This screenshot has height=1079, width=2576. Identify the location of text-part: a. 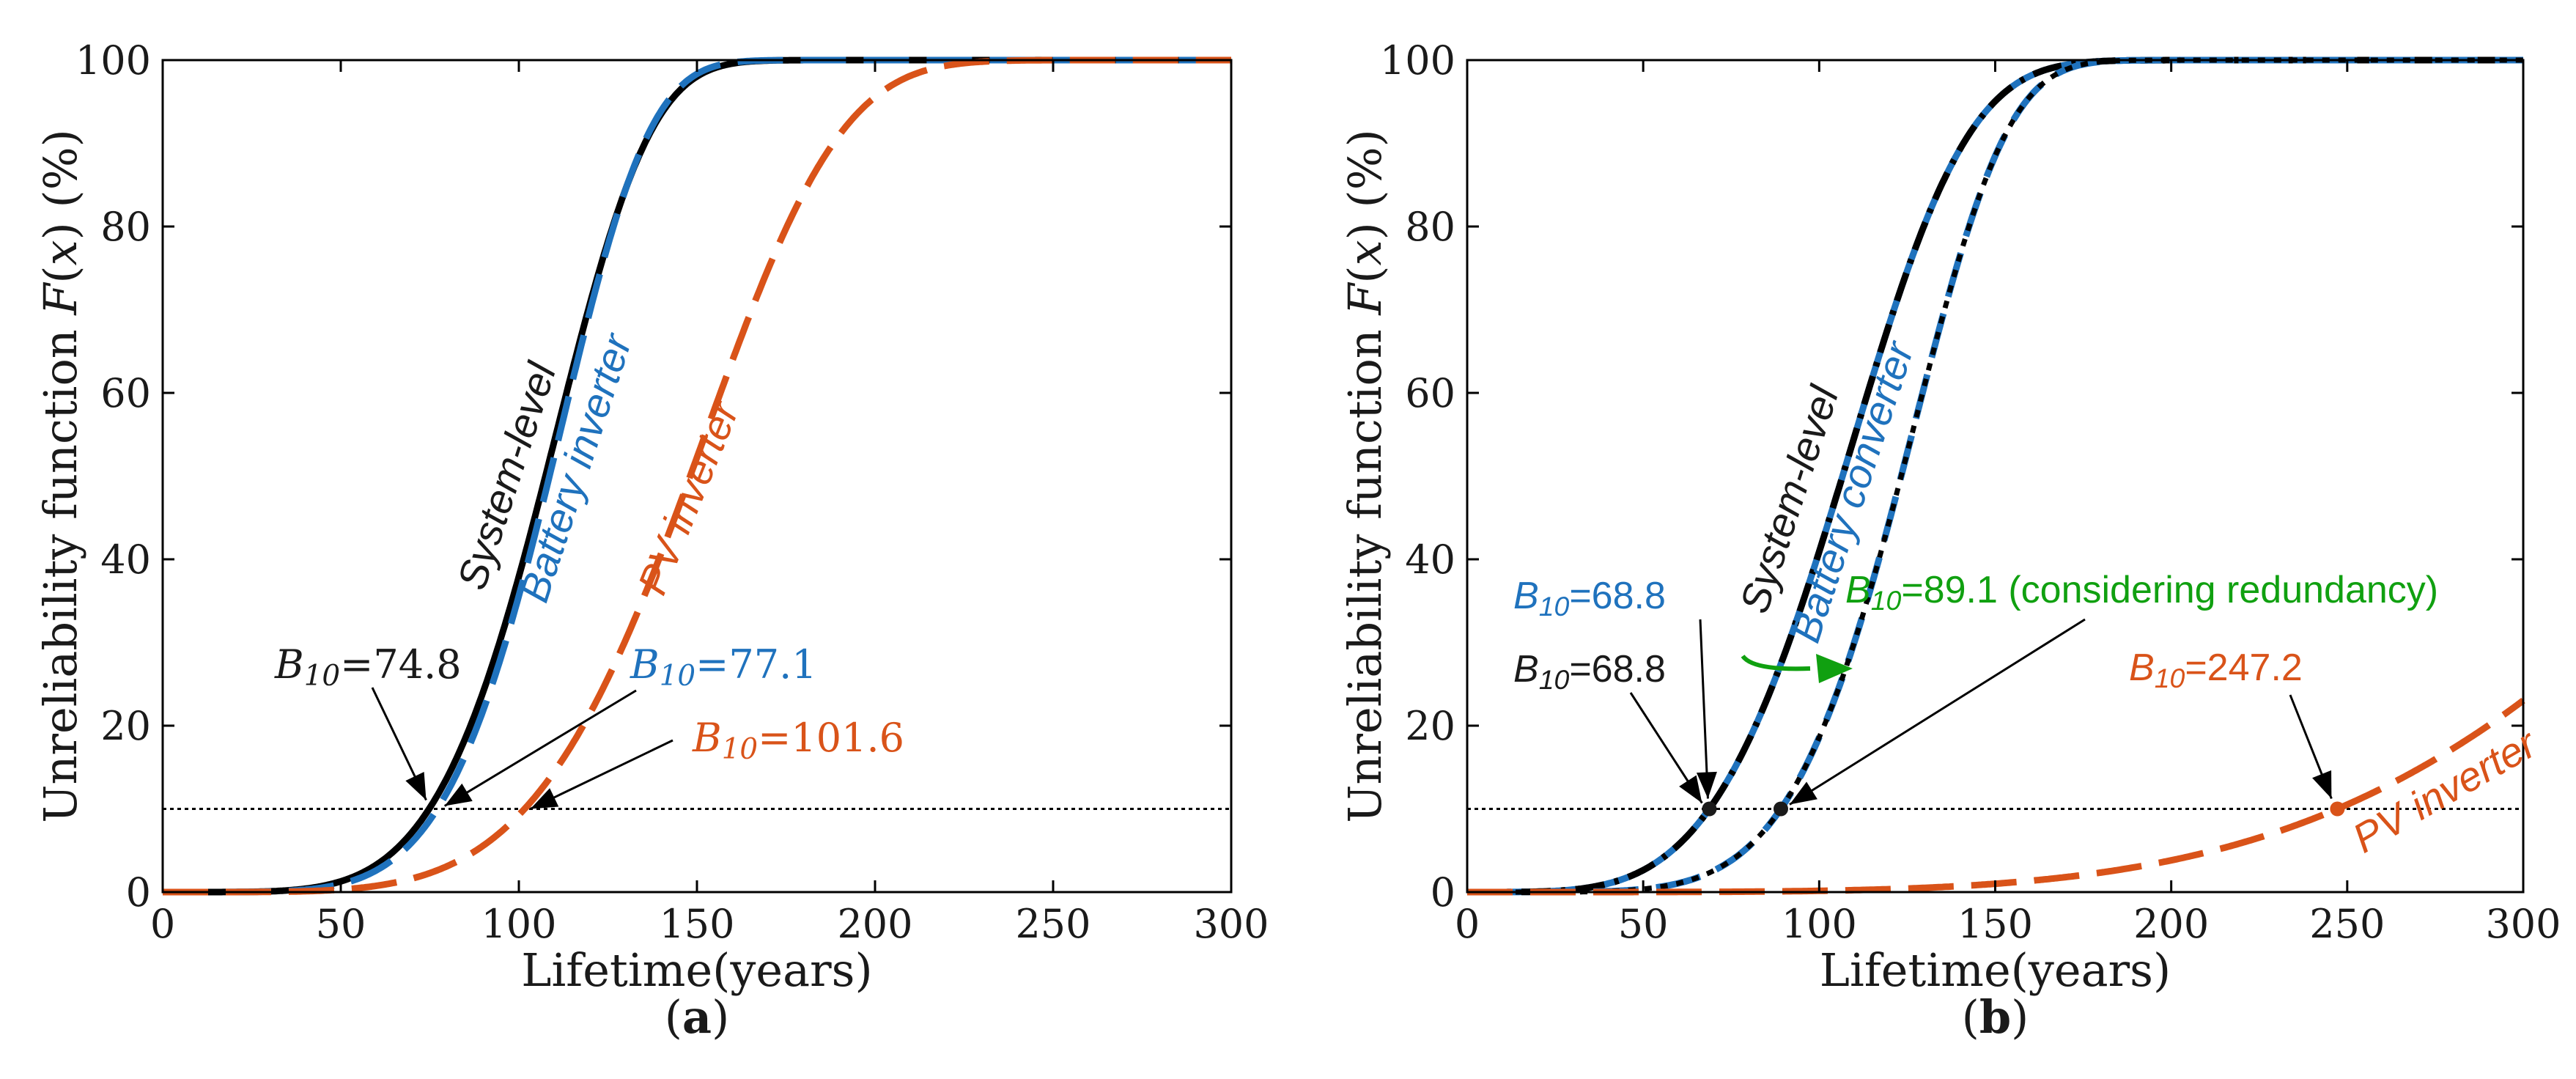
(697, 1017).